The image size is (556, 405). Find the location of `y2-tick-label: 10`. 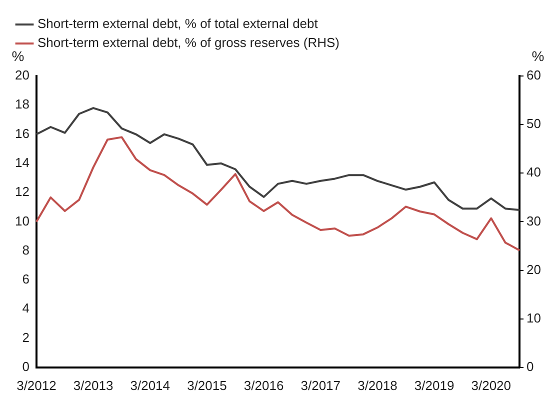

y2-tick-label: 10 is located at coordinates (534, 318).